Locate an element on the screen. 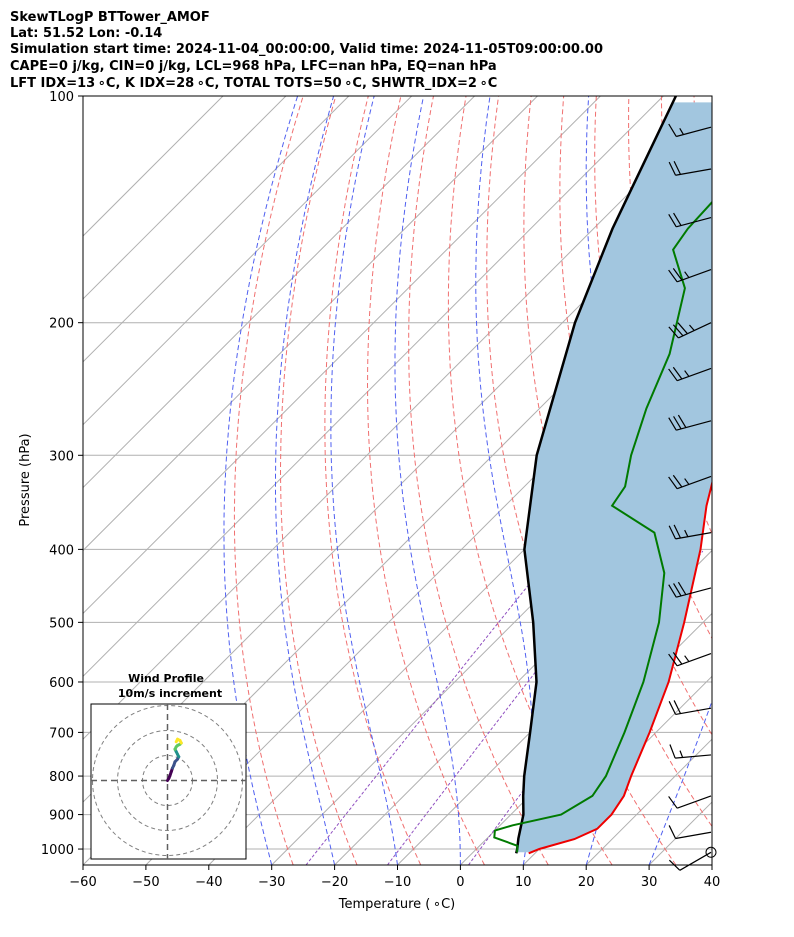  y-tick-label: 400 is located at coordinates (61, 550).